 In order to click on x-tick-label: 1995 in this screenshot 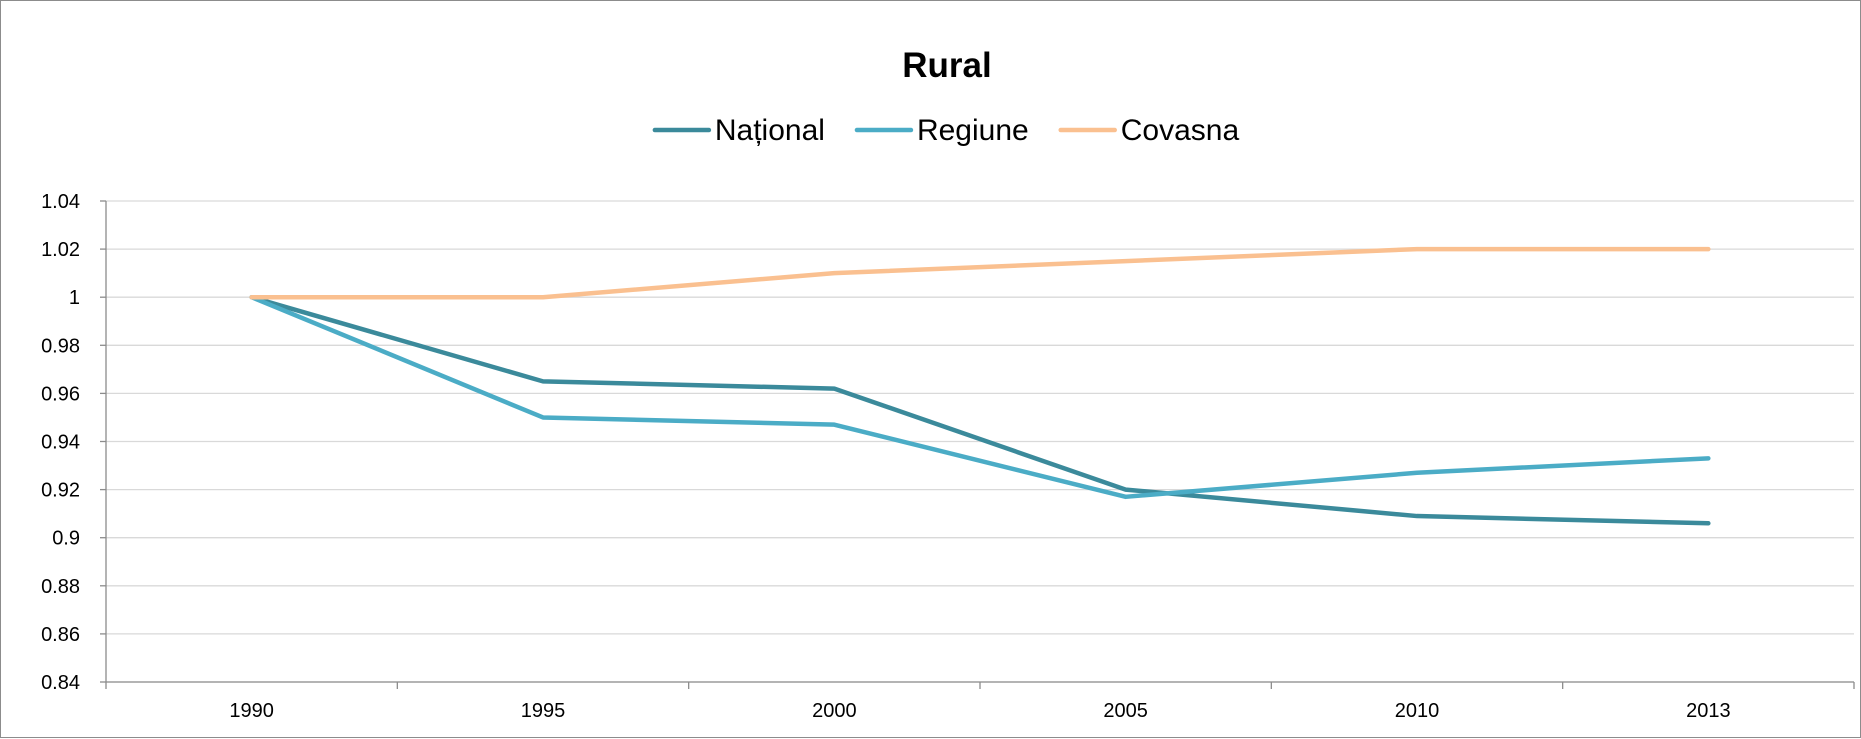, I will do `click(543, 711)`.